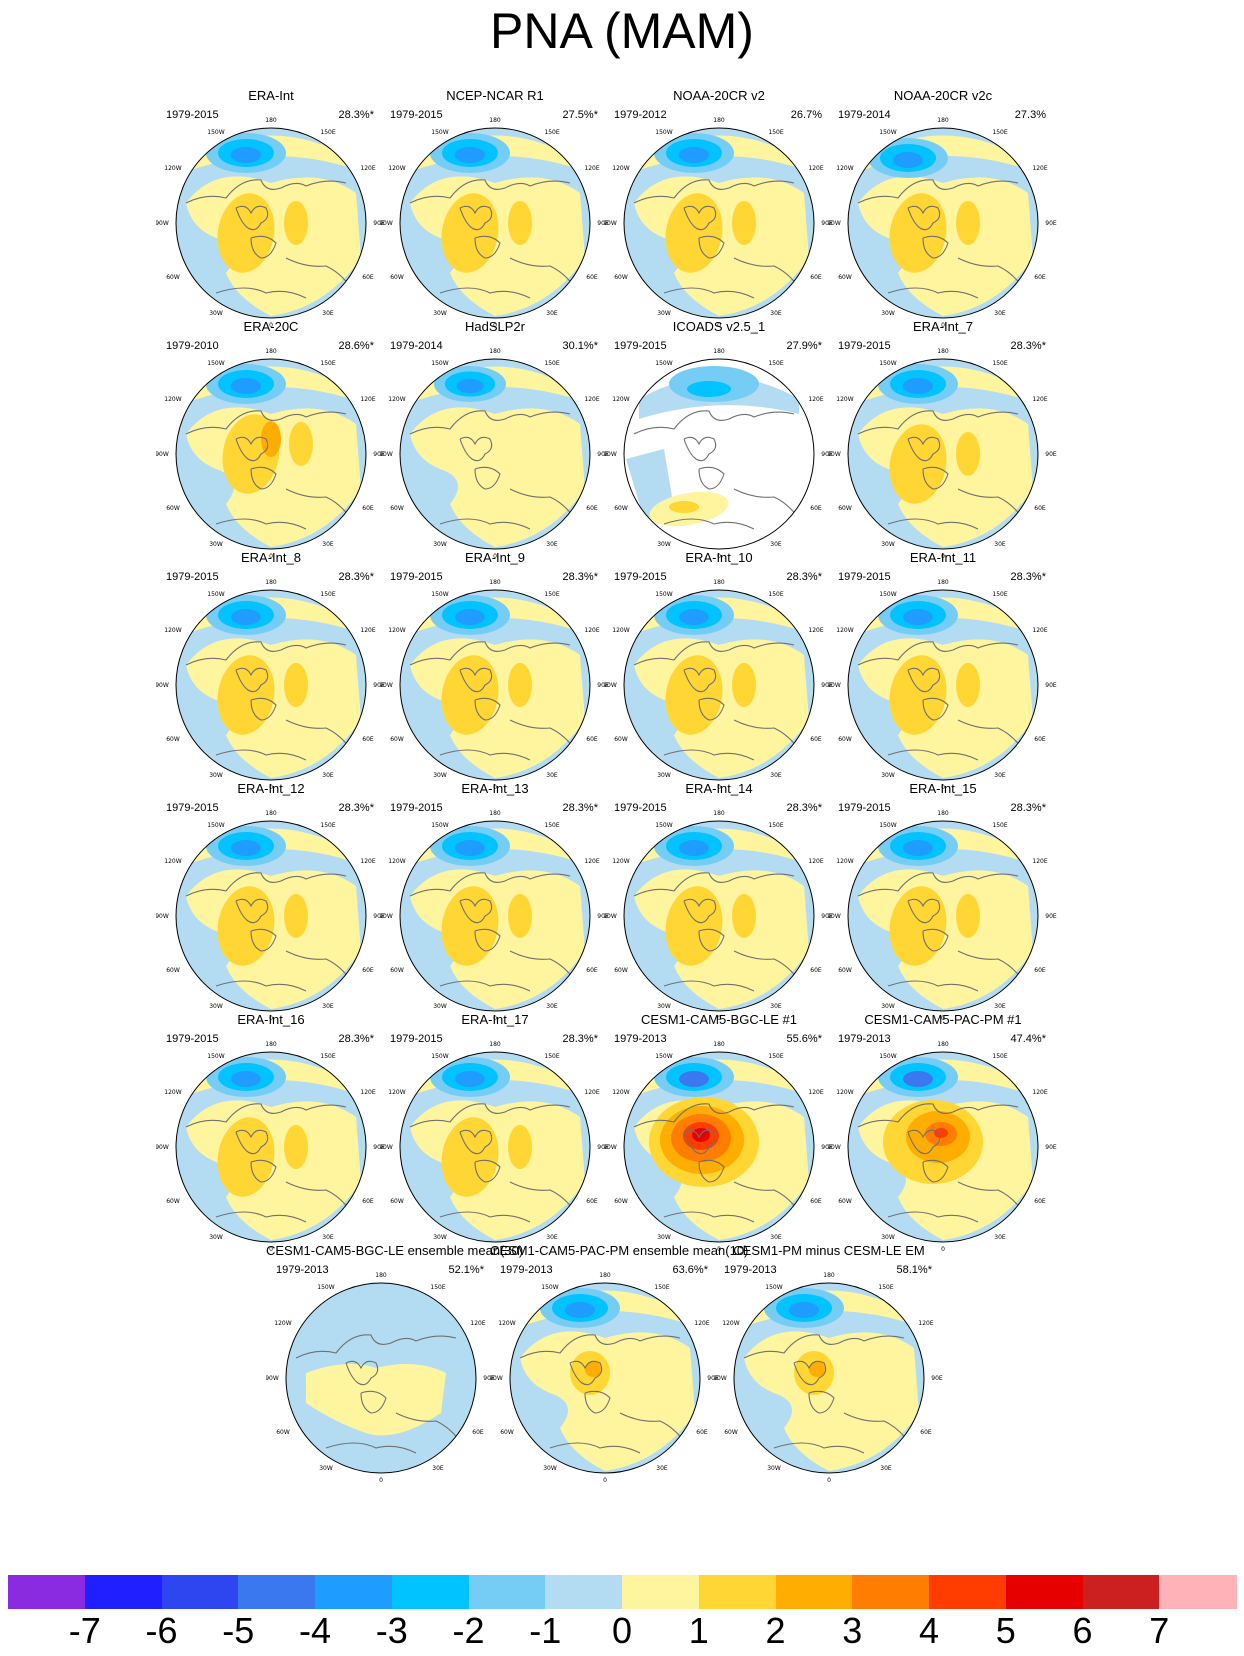  I want to click on panel-title: CESM1-CAM5-PAC-PM #1, so click(943, 1019).